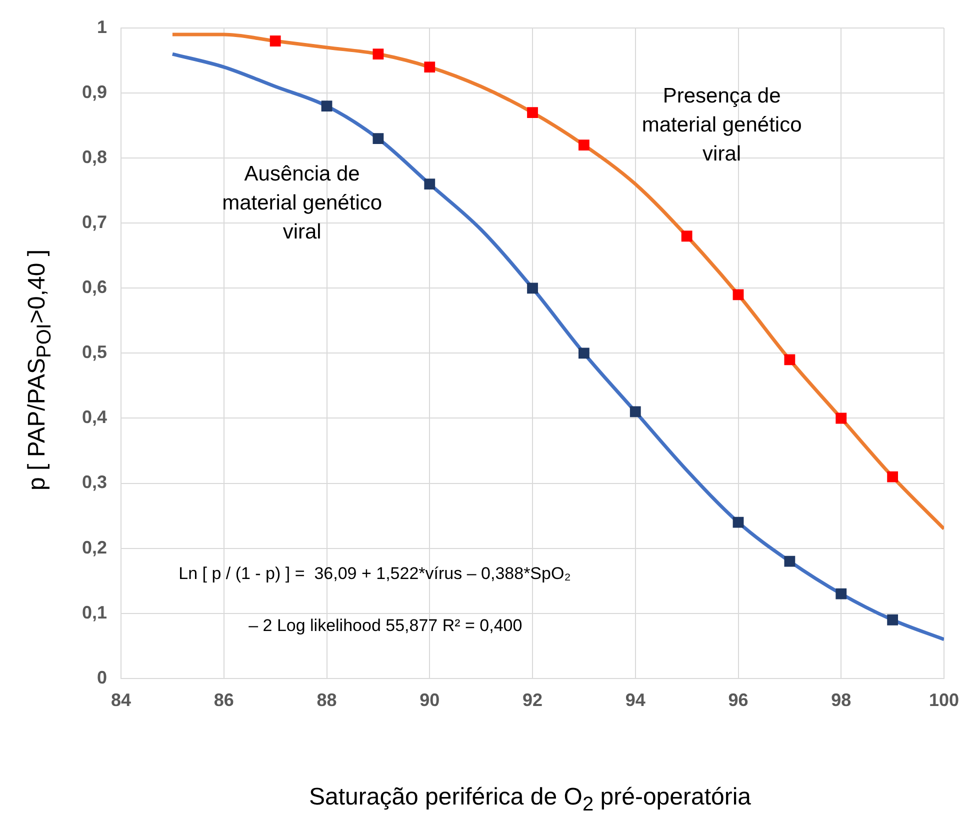 The image size is (972, 816). I want to click on y-tick-label: 0,5, so click(95, 352).